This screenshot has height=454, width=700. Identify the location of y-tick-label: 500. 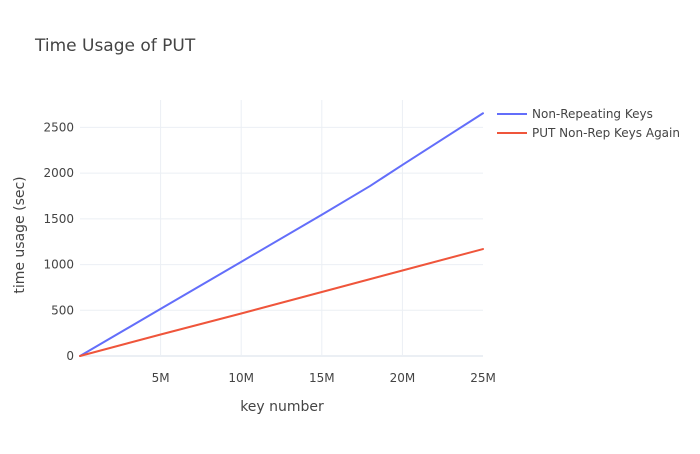
(62, 310).